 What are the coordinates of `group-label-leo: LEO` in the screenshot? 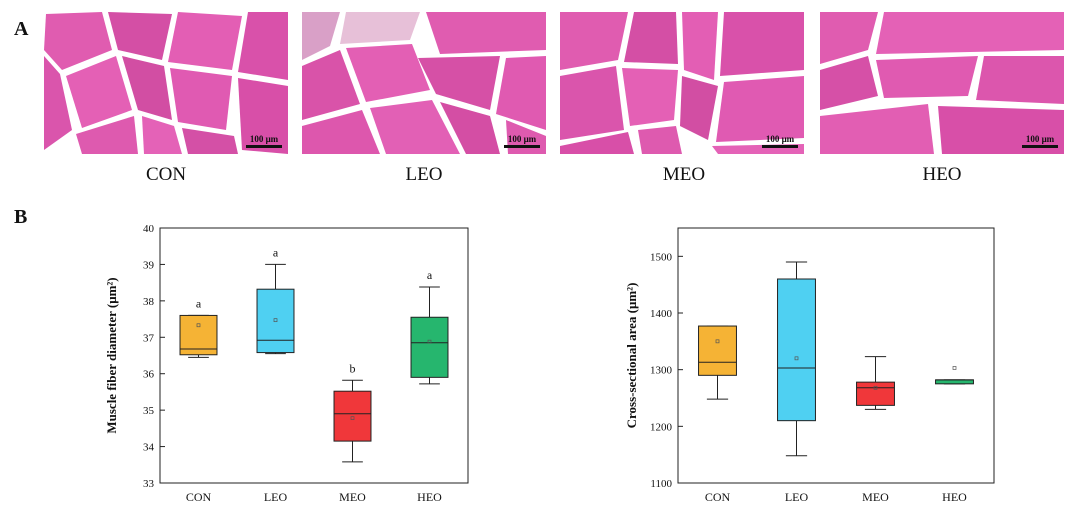 It's located at (424, 174).